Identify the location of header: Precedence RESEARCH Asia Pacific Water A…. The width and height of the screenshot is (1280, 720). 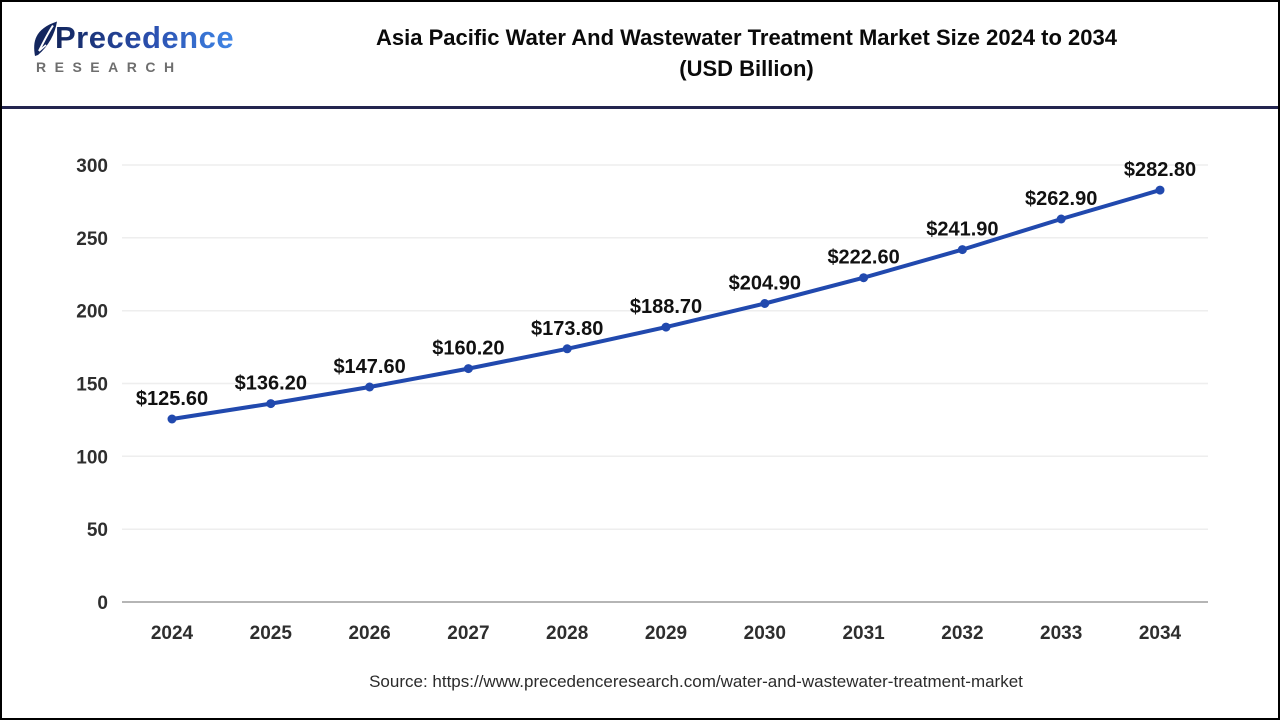
(640, 55).